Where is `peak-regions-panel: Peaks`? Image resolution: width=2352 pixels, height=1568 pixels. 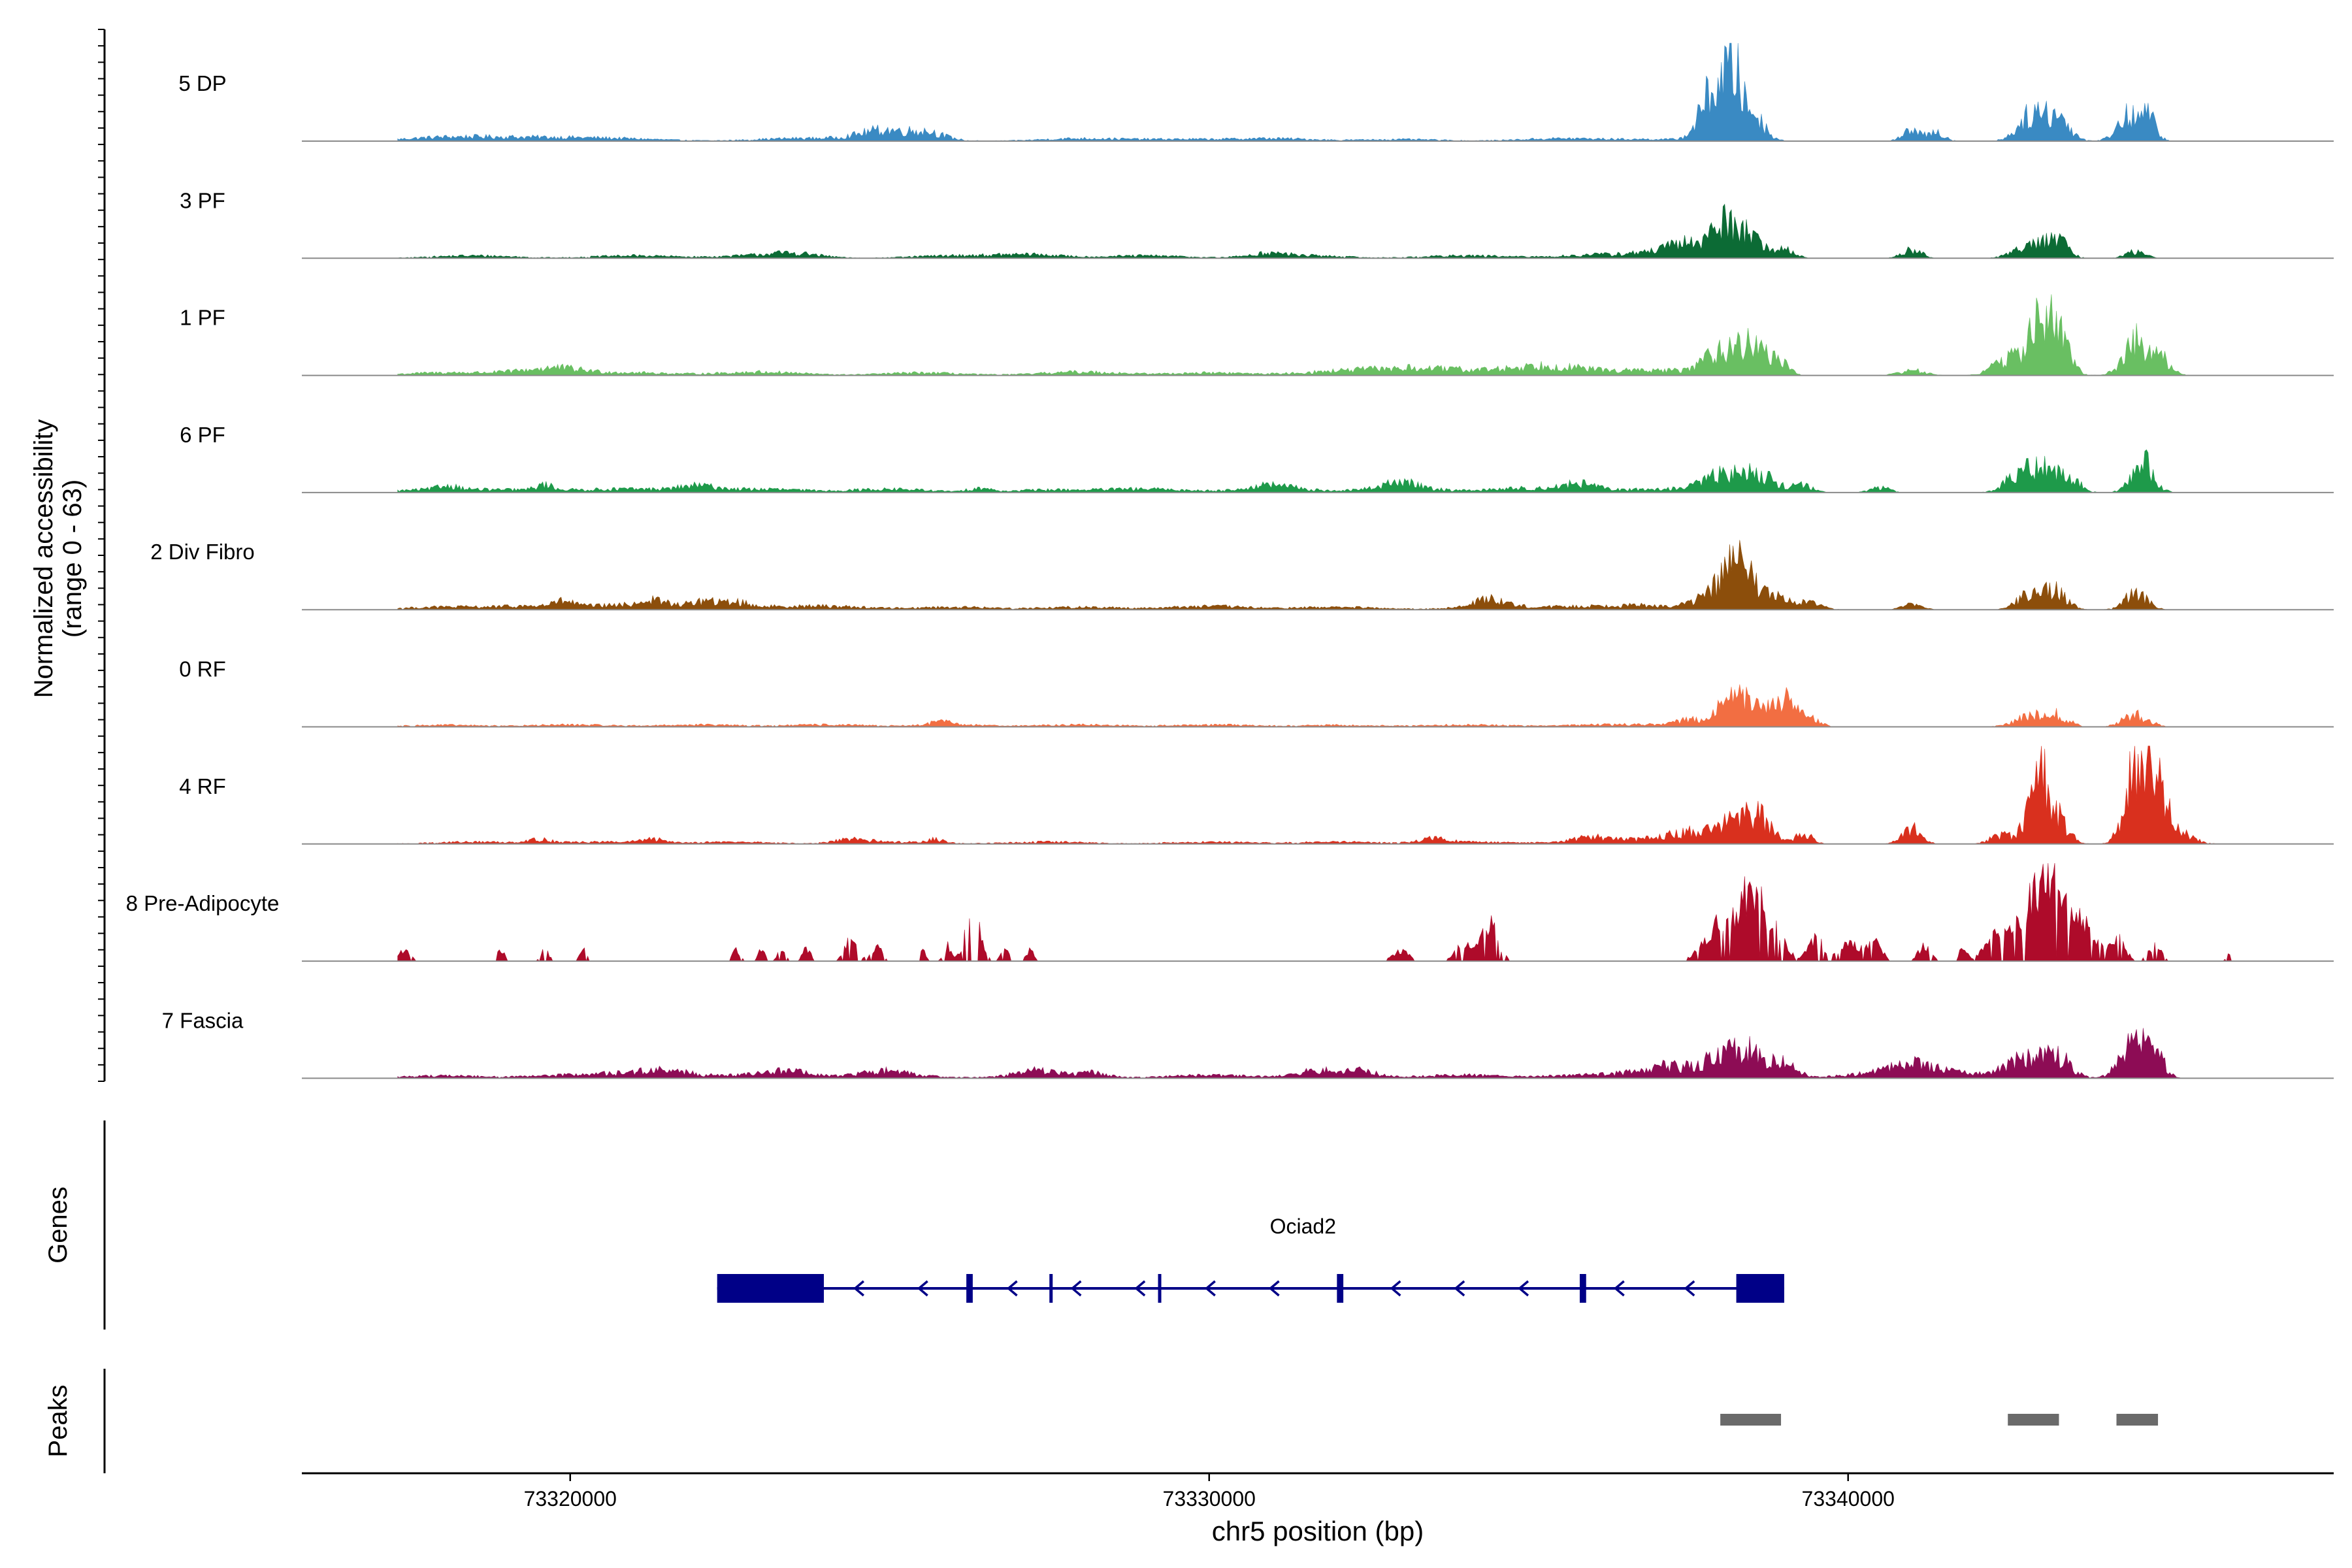 peak-regions-panel: Peaks is located at coordinates (1101, 1421).